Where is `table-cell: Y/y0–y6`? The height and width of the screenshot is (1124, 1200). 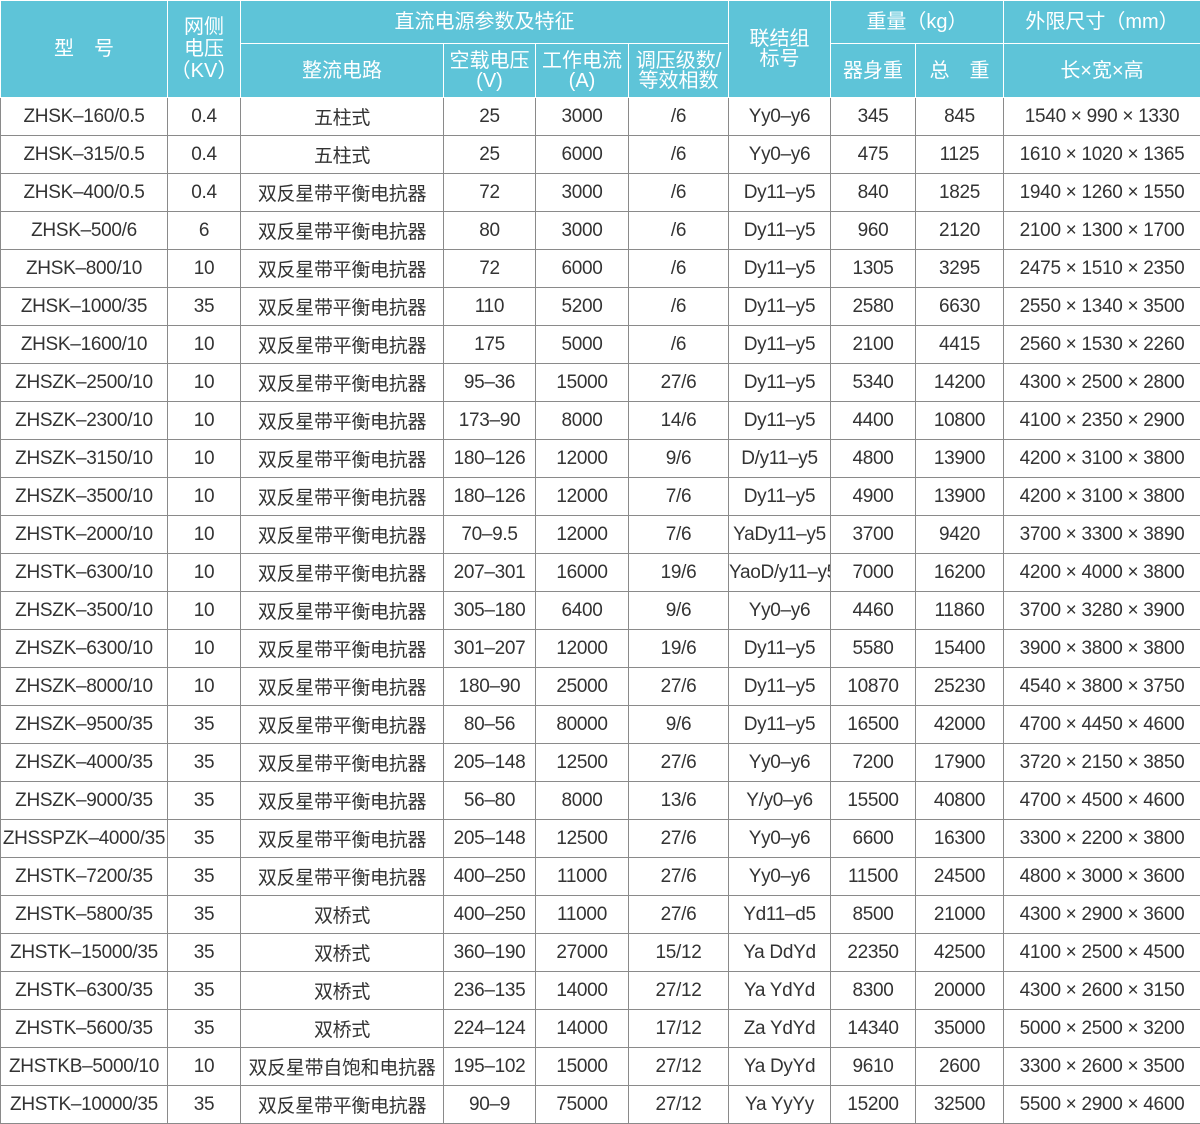
table-cell: Y/y0–y6 is located at coordinates (779, 800).